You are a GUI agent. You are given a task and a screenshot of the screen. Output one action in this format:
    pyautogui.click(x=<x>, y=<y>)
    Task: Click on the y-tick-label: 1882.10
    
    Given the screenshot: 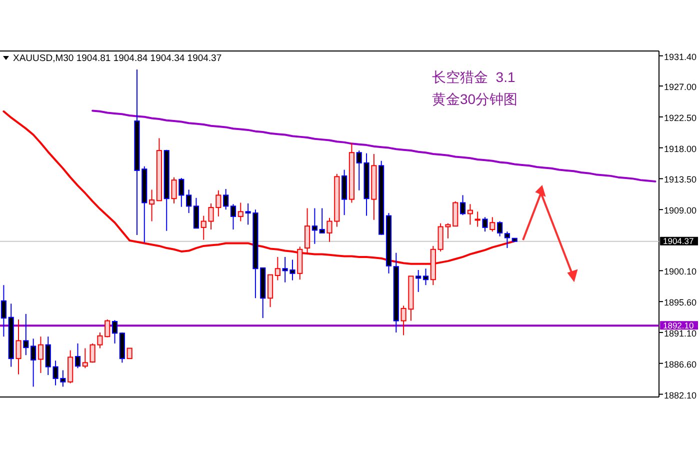 What is the action you would take?
    pyautogui.click(x=680, y=395)
    